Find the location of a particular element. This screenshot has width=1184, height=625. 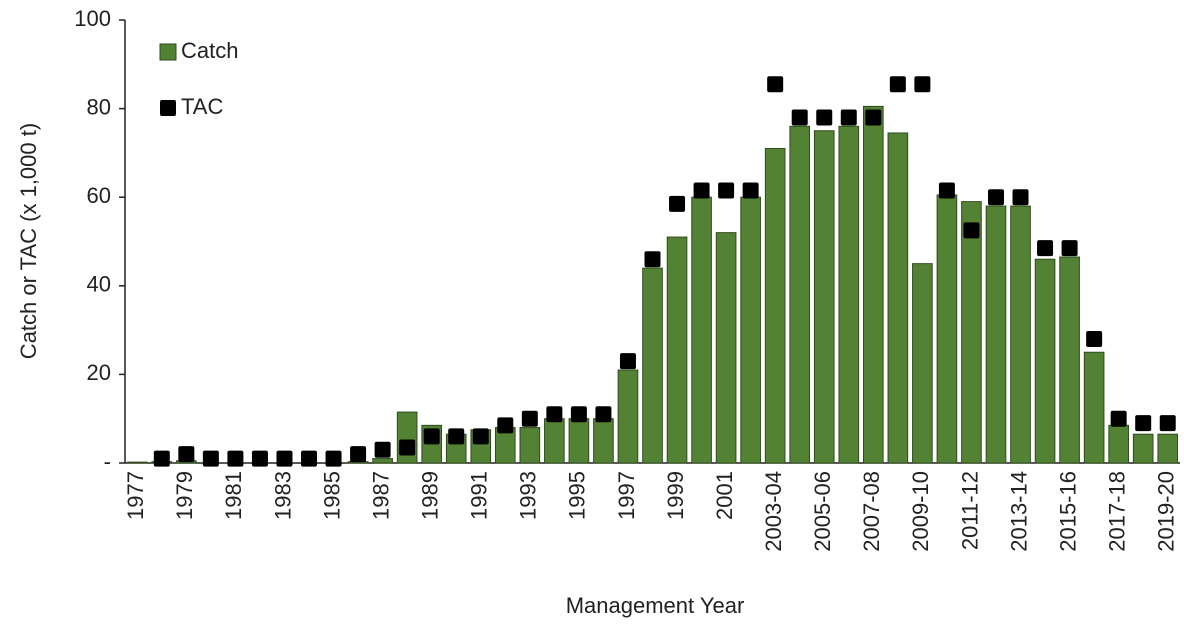

x-tick-label: 1987 is located at coordinates (380, 495).